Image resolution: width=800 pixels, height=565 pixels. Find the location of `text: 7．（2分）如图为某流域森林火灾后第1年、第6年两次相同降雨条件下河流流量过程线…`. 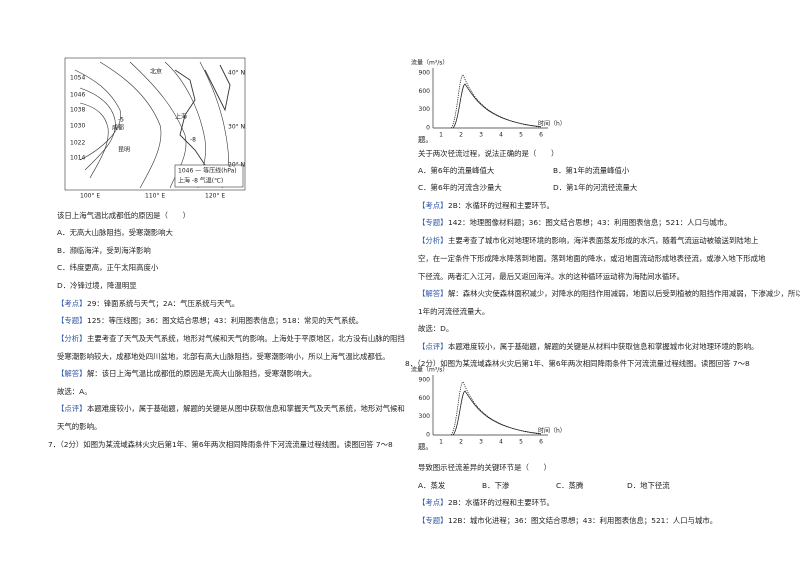

text: 7．（2分）如图为某流域森林火灾后第1年、第6年两次相同降雨条件下河流流量过程线… is located at coordinates (220, 444).